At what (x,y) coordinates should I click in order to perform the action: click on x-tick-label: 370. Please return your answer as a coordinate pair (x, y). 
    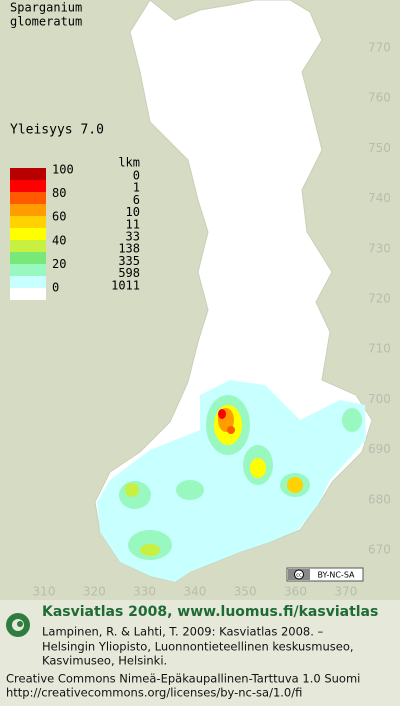
    Looking at the image, I should click on (345, 592).